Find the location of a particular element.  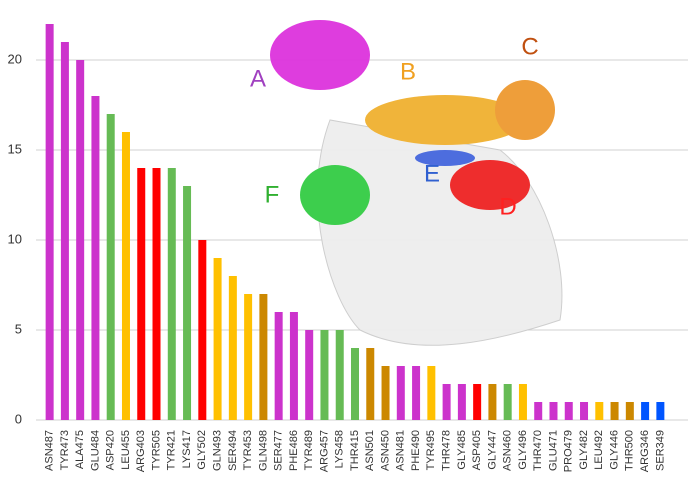

y-tick-label: 15 is located at coordinates (15, 148).